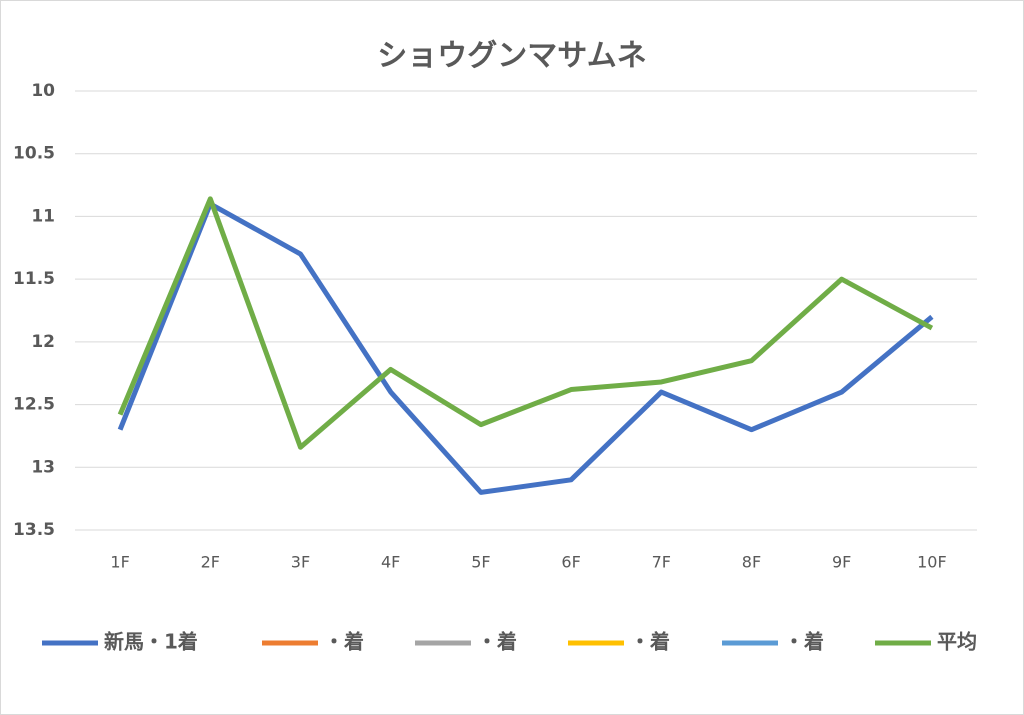  What do you see at coordinates (119, 562) in the screenshot?
I see `x-tick-label: 1F` at bounding box center [119, 562].